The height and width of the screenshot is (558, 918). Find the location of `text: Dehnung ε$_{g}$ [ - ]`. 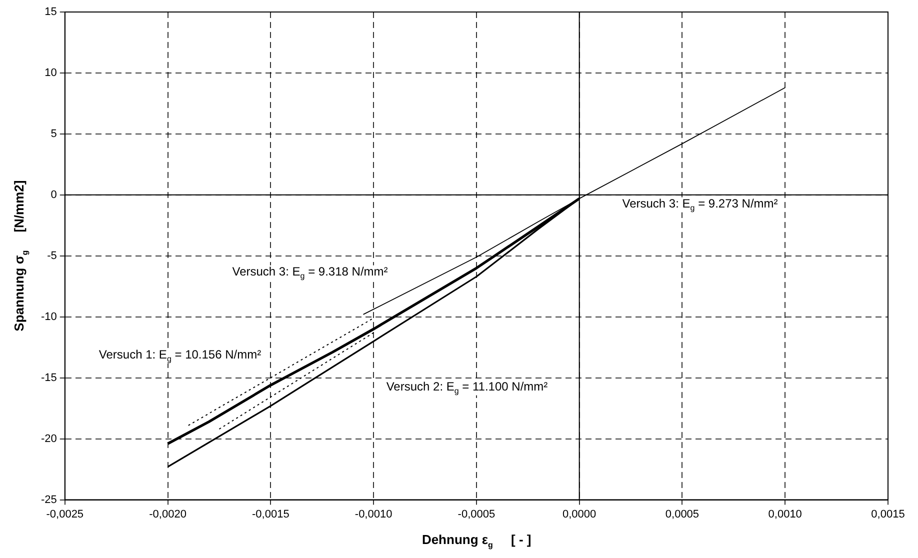

text: Dehnung ε$_{g}$ [ - ] is located at coordinates (477, 541).